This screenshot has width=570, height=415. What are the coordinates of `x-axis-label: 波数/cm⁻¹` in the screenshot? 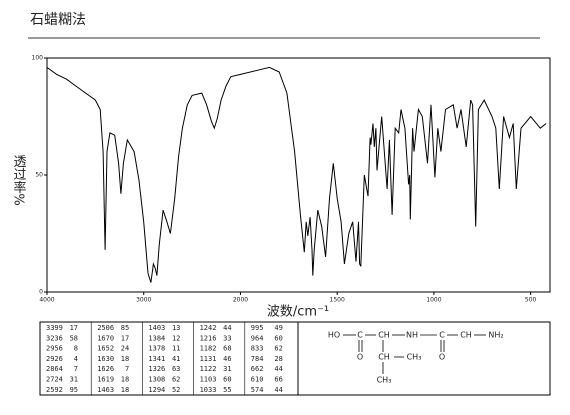 It's located at (298, 312).